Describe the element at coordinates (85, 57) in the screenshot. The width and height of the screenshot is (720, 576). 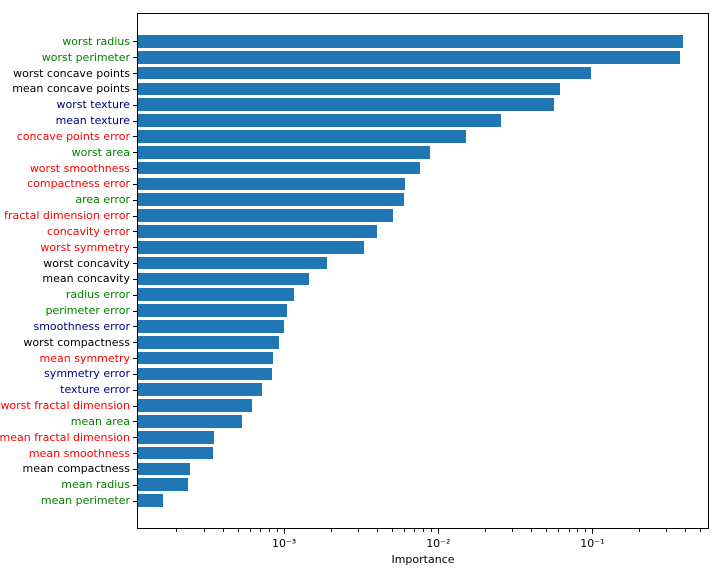
I see `y-tick-label: worst perimeter` at that location.